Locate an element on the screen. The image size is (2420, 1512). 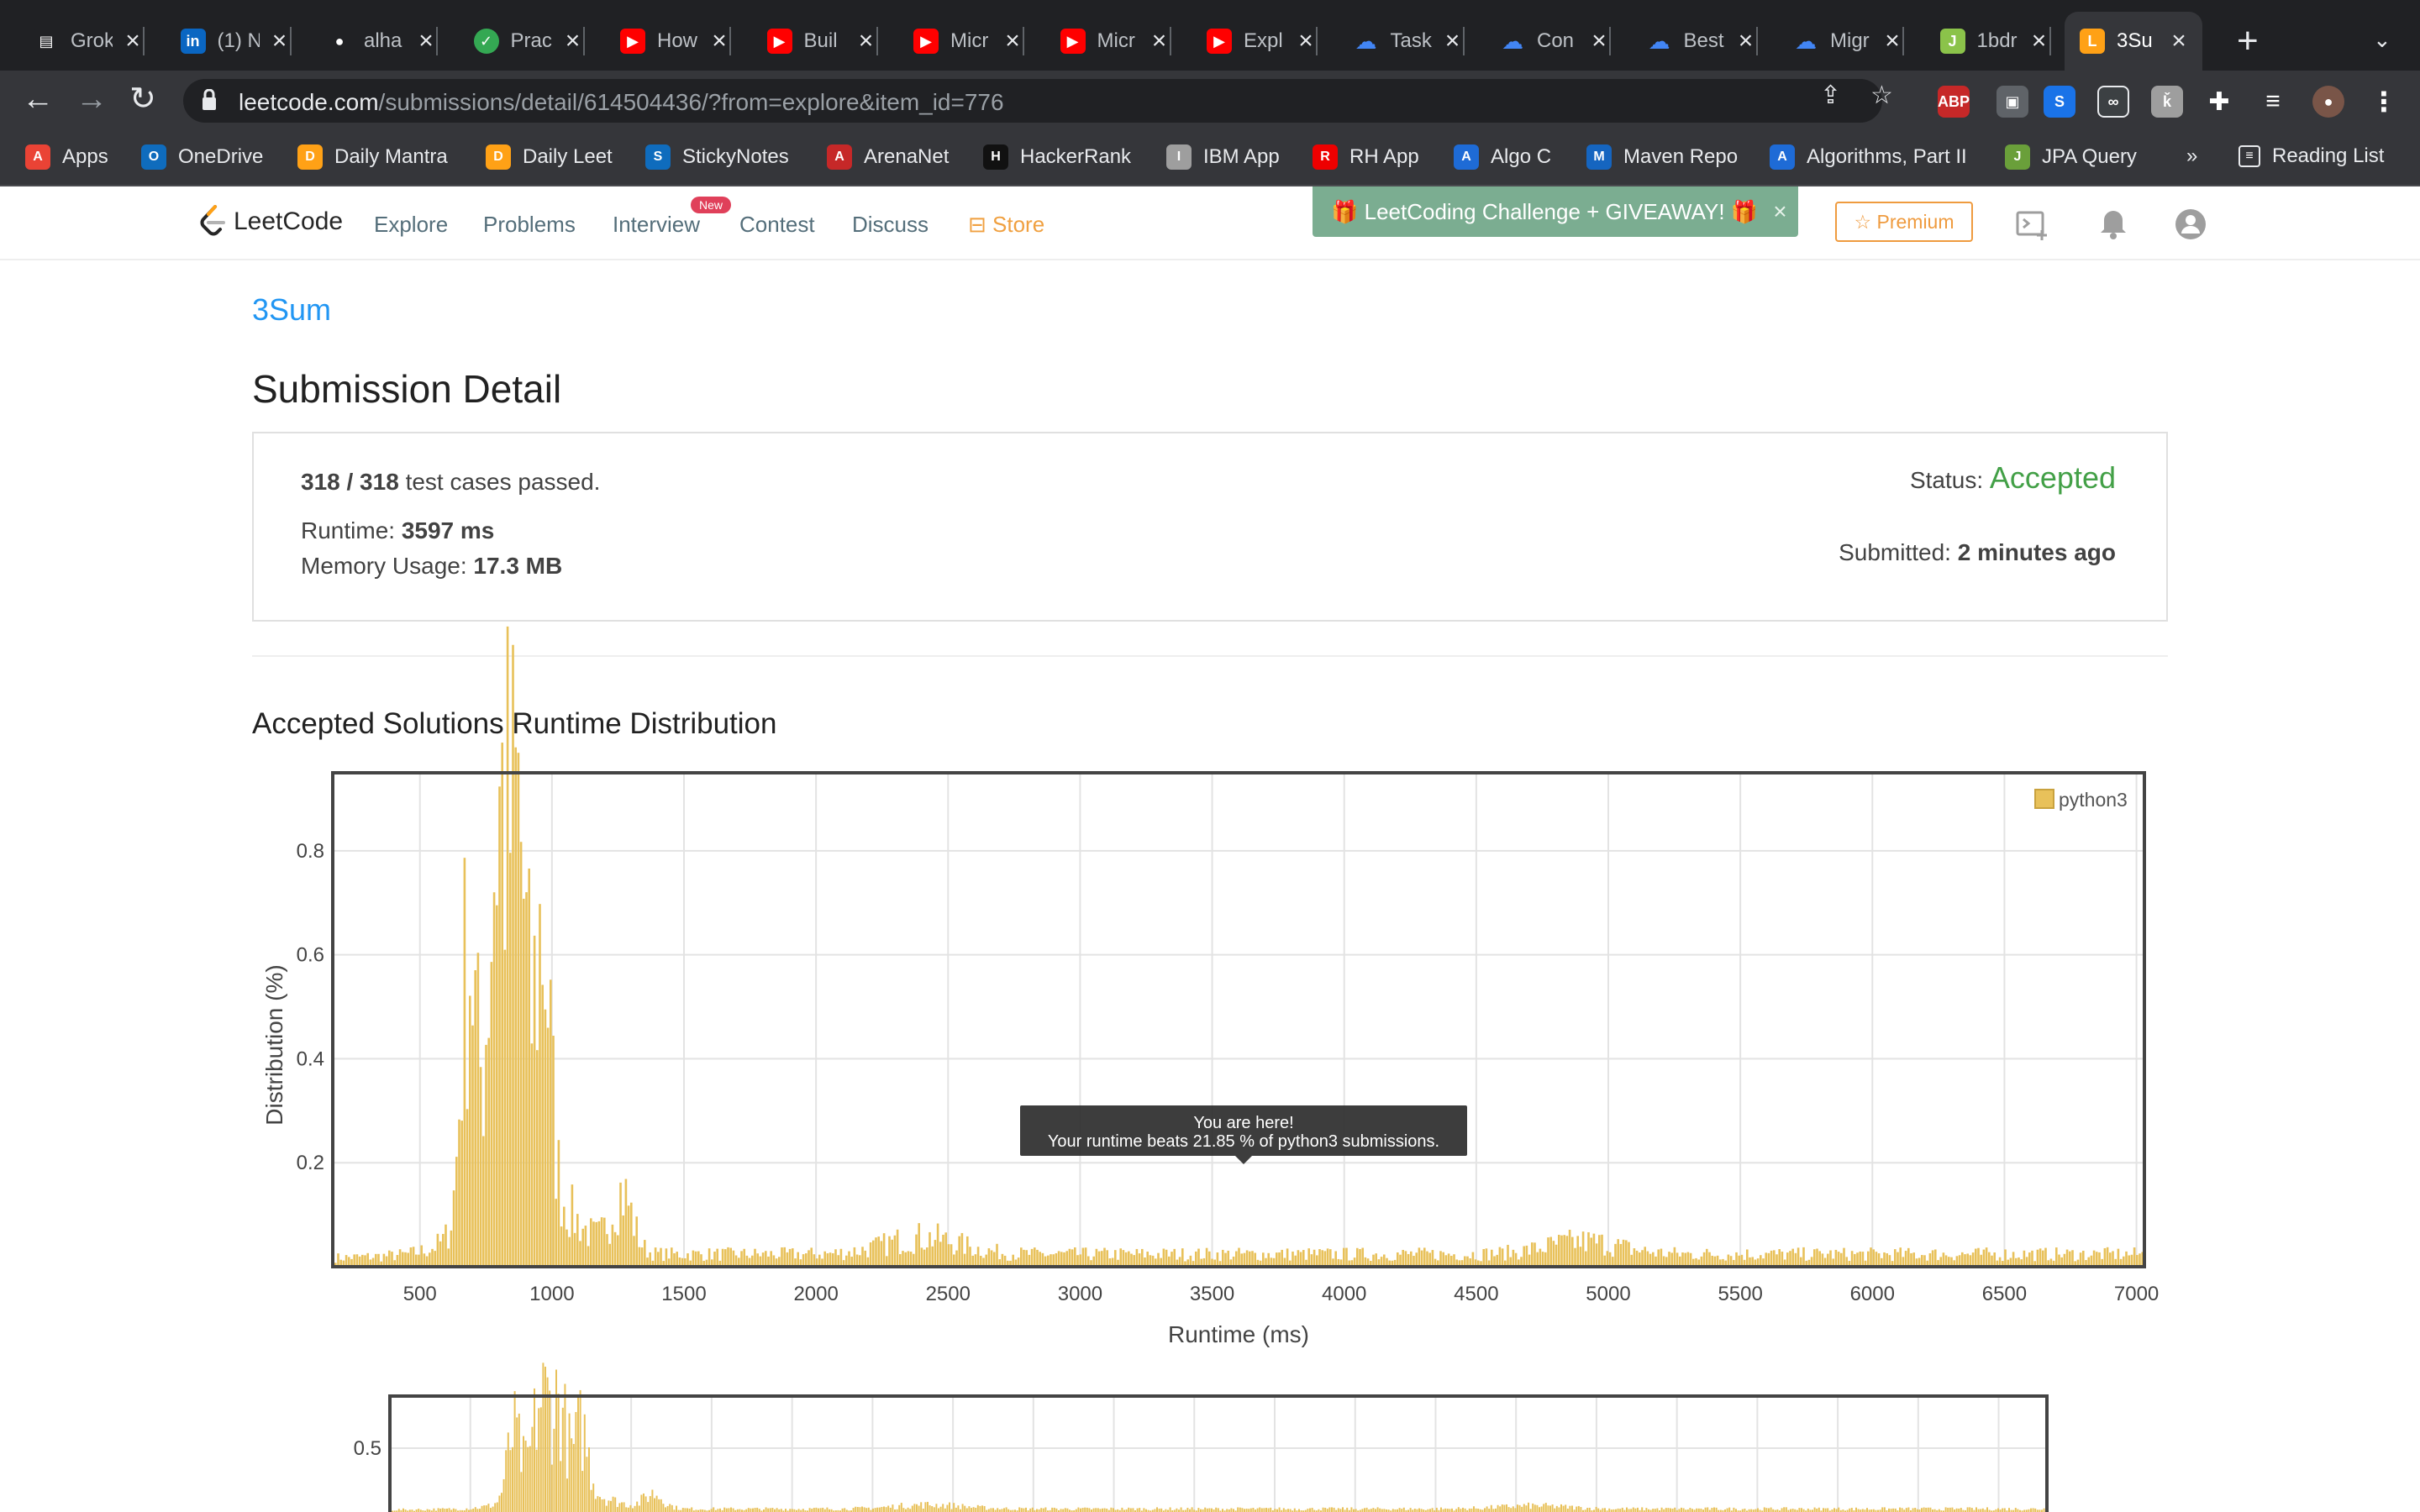
nav-discuss: Discuss is located at coordinates (891, 224).